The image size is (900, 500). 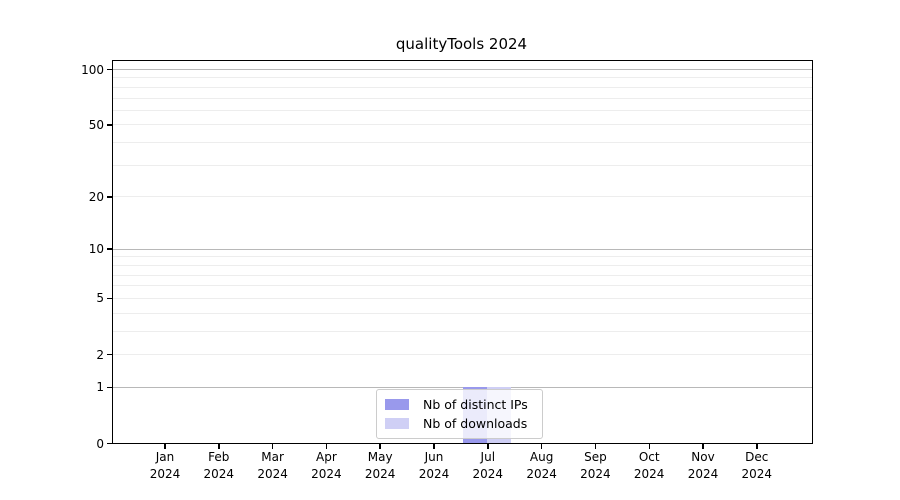 I want to click on x-tick-month: Jun, so click(x=434, y=457).